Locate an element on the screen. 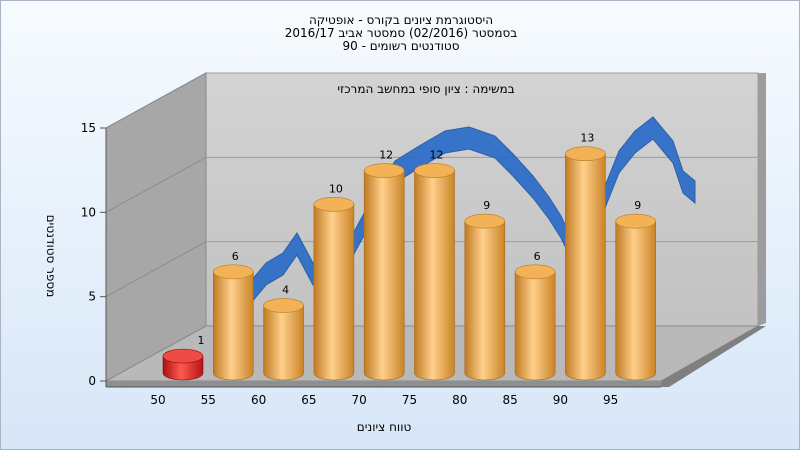 The height and width of the screenshot is (451, 800). x-axis-label: טווח ציונים is located at coordinates (384, 427).